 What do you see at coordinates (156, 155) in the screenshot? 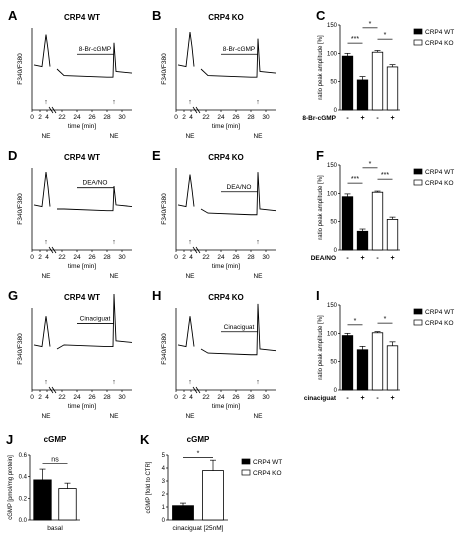
I see `panel-letter: E` at bounding box center [156, 155].